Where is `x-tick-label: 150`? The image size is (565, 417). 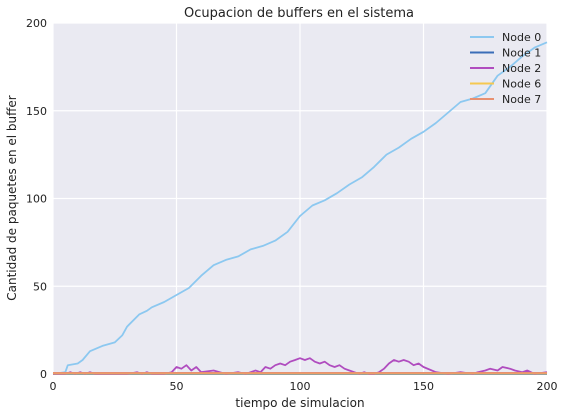
x-tick-label: 150 is located at coordinates (423, 386).